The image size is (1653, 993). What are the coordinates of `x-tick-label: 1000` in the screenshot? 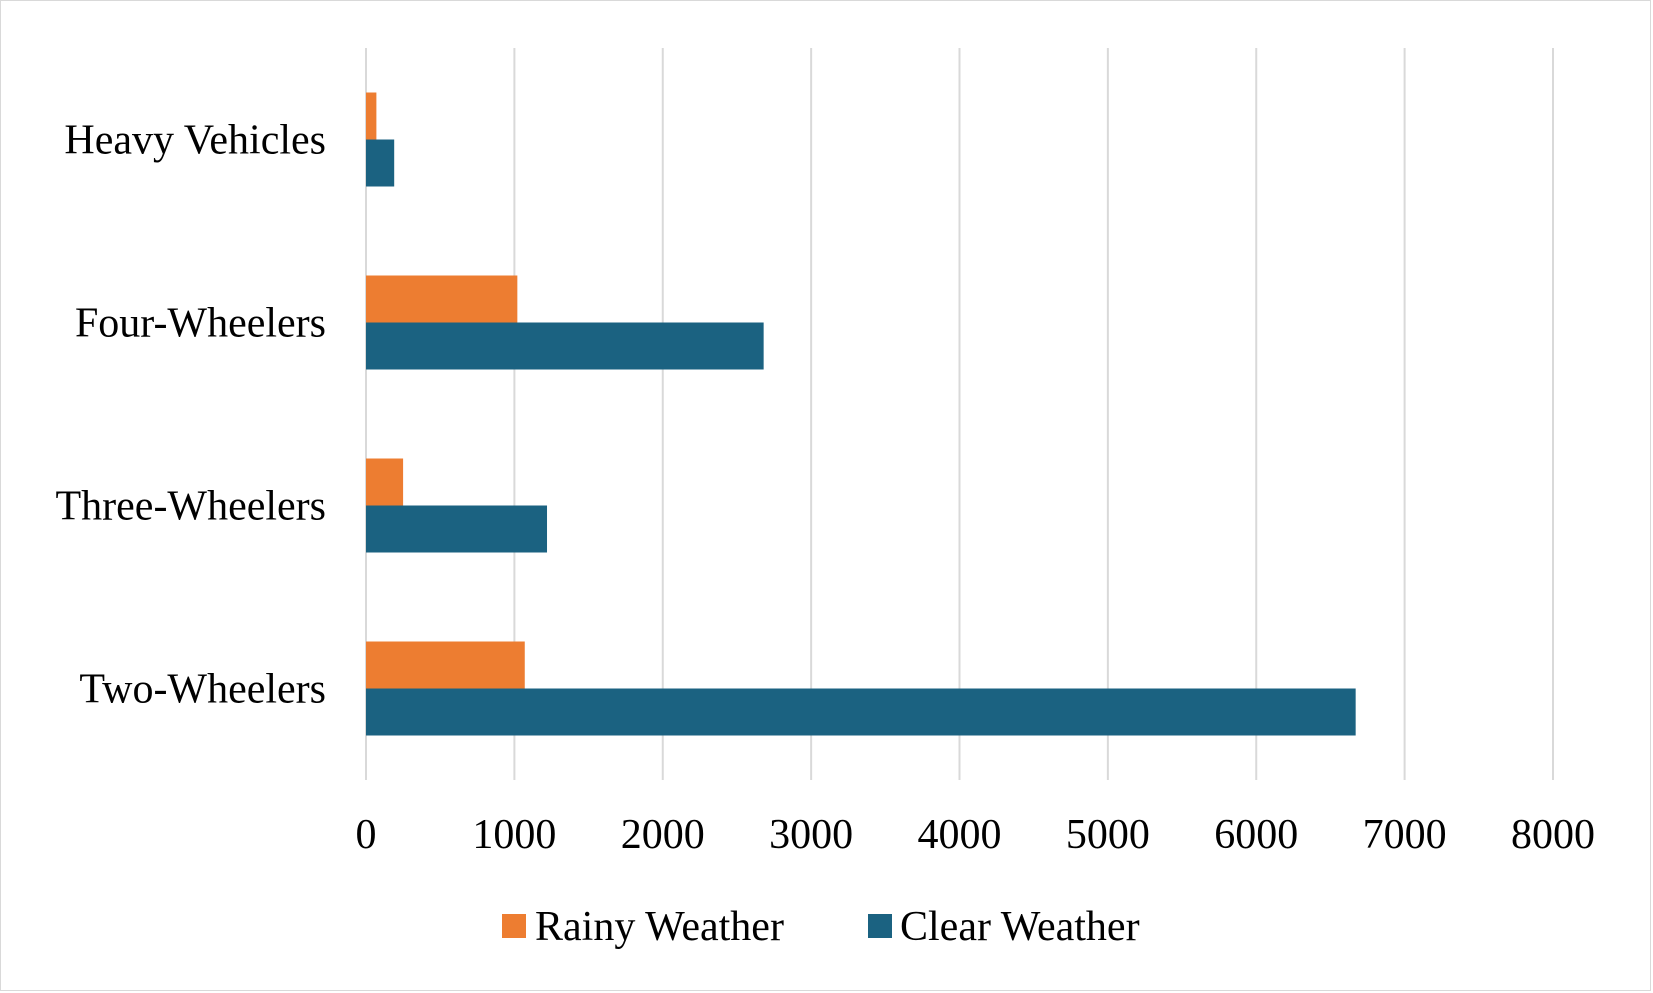 It's located at (514, 835).